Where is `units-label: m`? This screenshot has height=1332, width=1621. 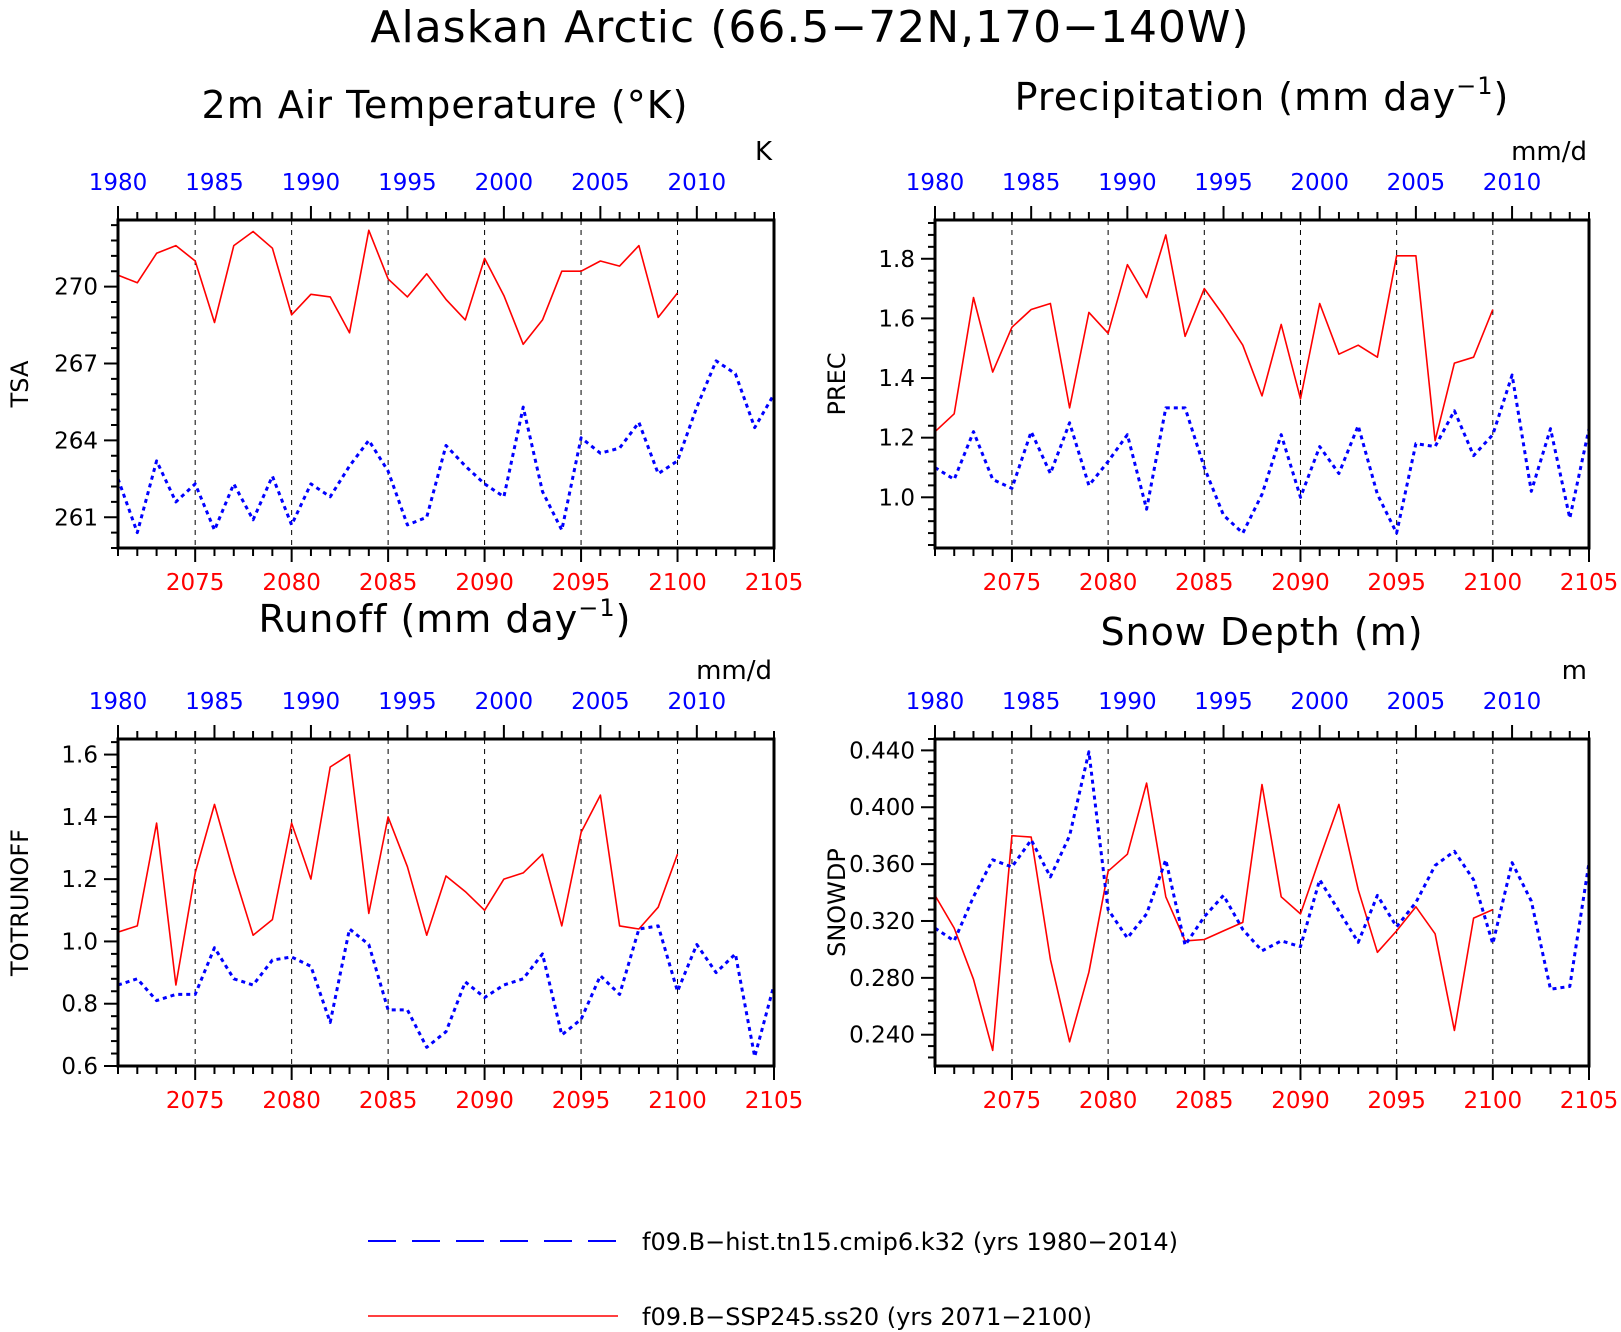
units-label: m is located at coordinates (1574, 671).